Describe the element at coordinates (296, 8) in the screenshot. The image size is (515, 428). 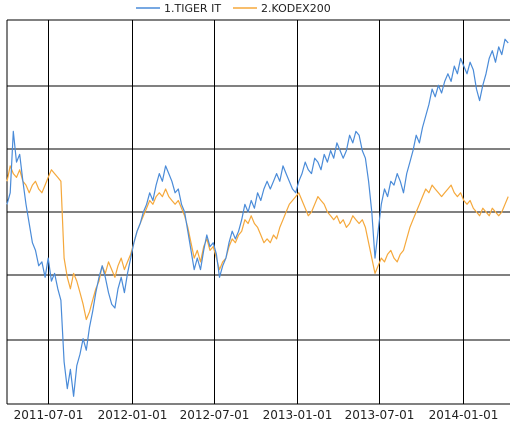
I see `legend-label: 2.KODEX200` at that location.